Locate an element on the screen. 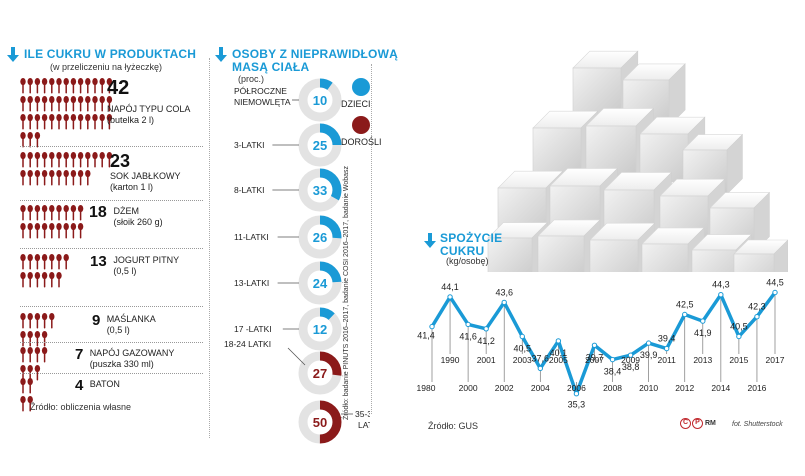  donut: 50 35-39LATKI is located at coordinates (334, 422).